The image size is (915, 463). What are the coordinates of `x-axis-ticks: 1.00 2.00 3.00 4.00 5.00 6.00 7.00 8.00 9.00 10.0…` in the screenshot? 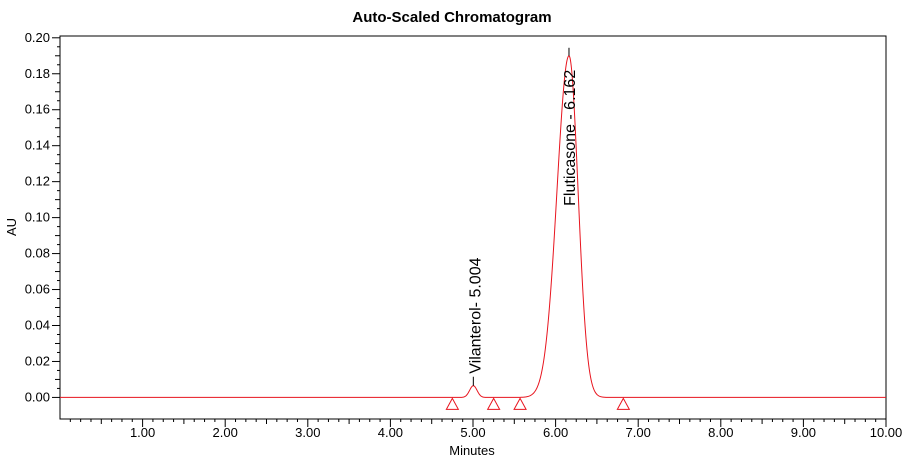 It's located at (486, 429).